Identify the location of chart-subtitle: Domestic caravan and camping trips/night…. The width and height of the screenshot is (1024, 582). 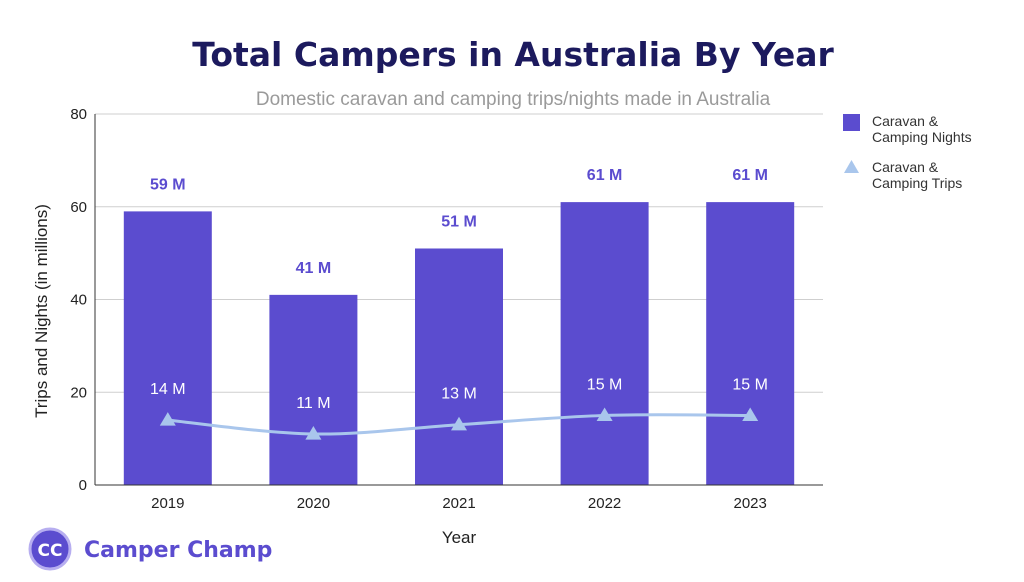
(513, 99).